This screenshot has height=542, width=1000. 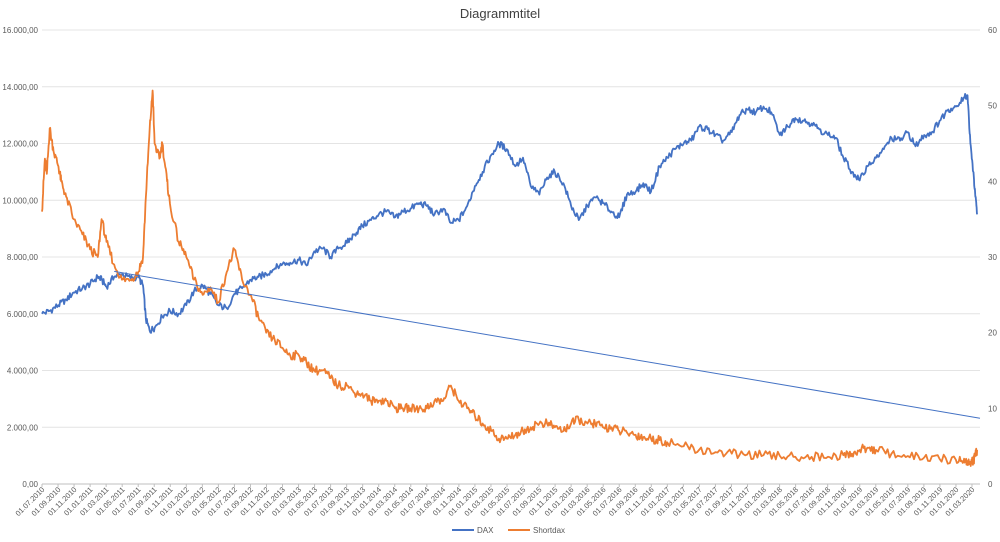 I want to click on left-tick-label: 16.000,00, so click(x=20, y=30).